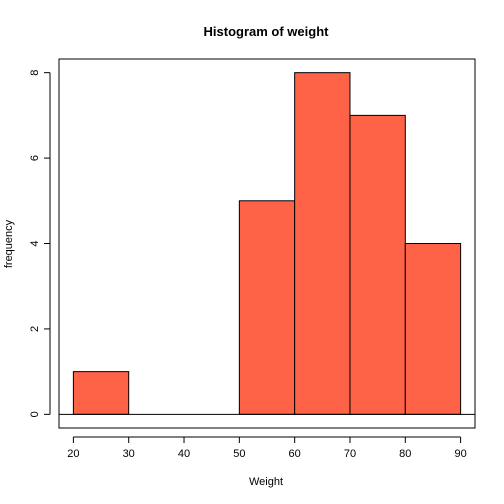 Image resolution: width=504 pixels, height=504 pixels. I want to click on x-tick-label-50: 50, so click(239, 454).